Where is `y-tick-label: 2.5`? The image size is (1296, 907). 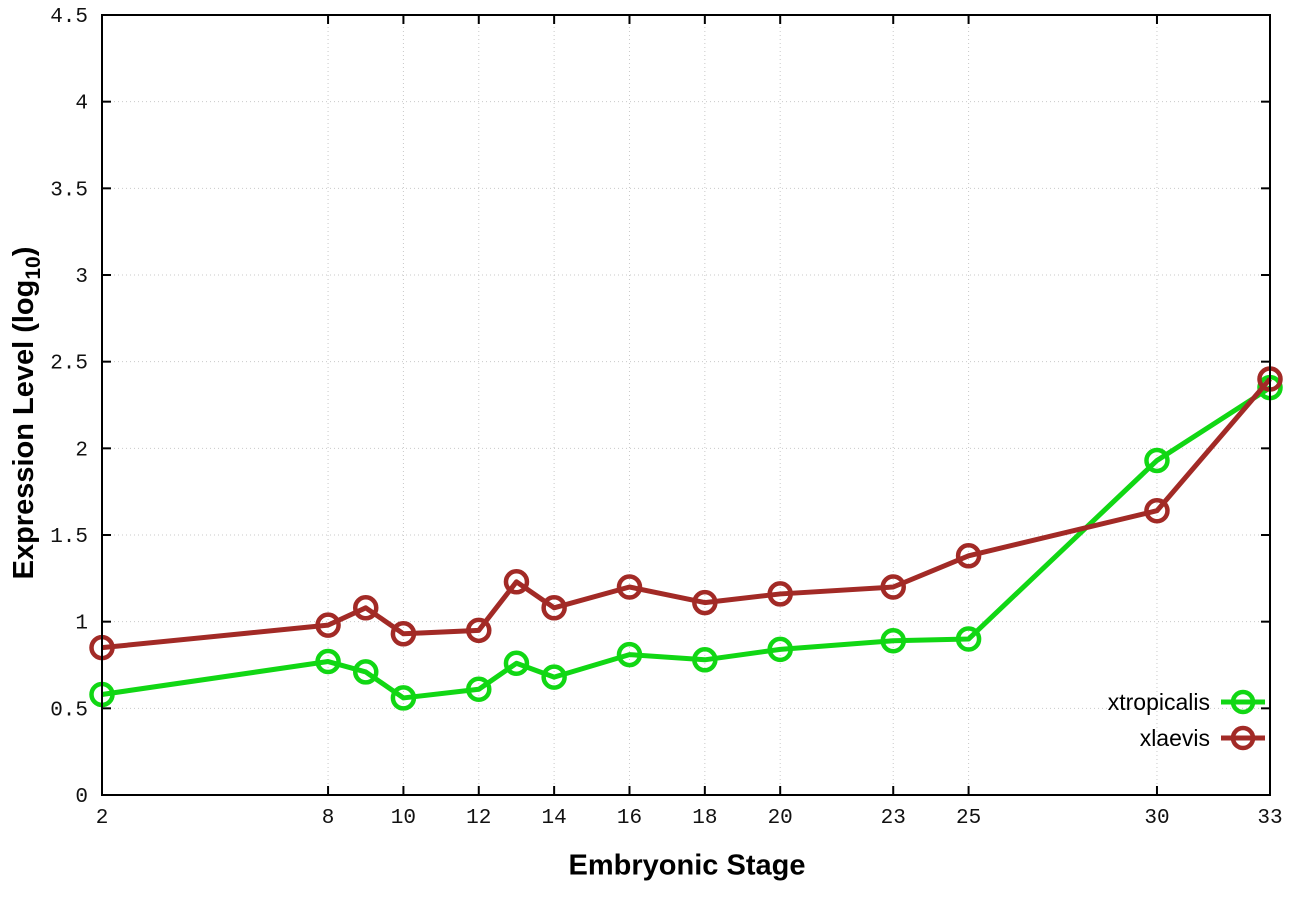
y-tick-label: 2.5 is located at coordinates (69, 364).